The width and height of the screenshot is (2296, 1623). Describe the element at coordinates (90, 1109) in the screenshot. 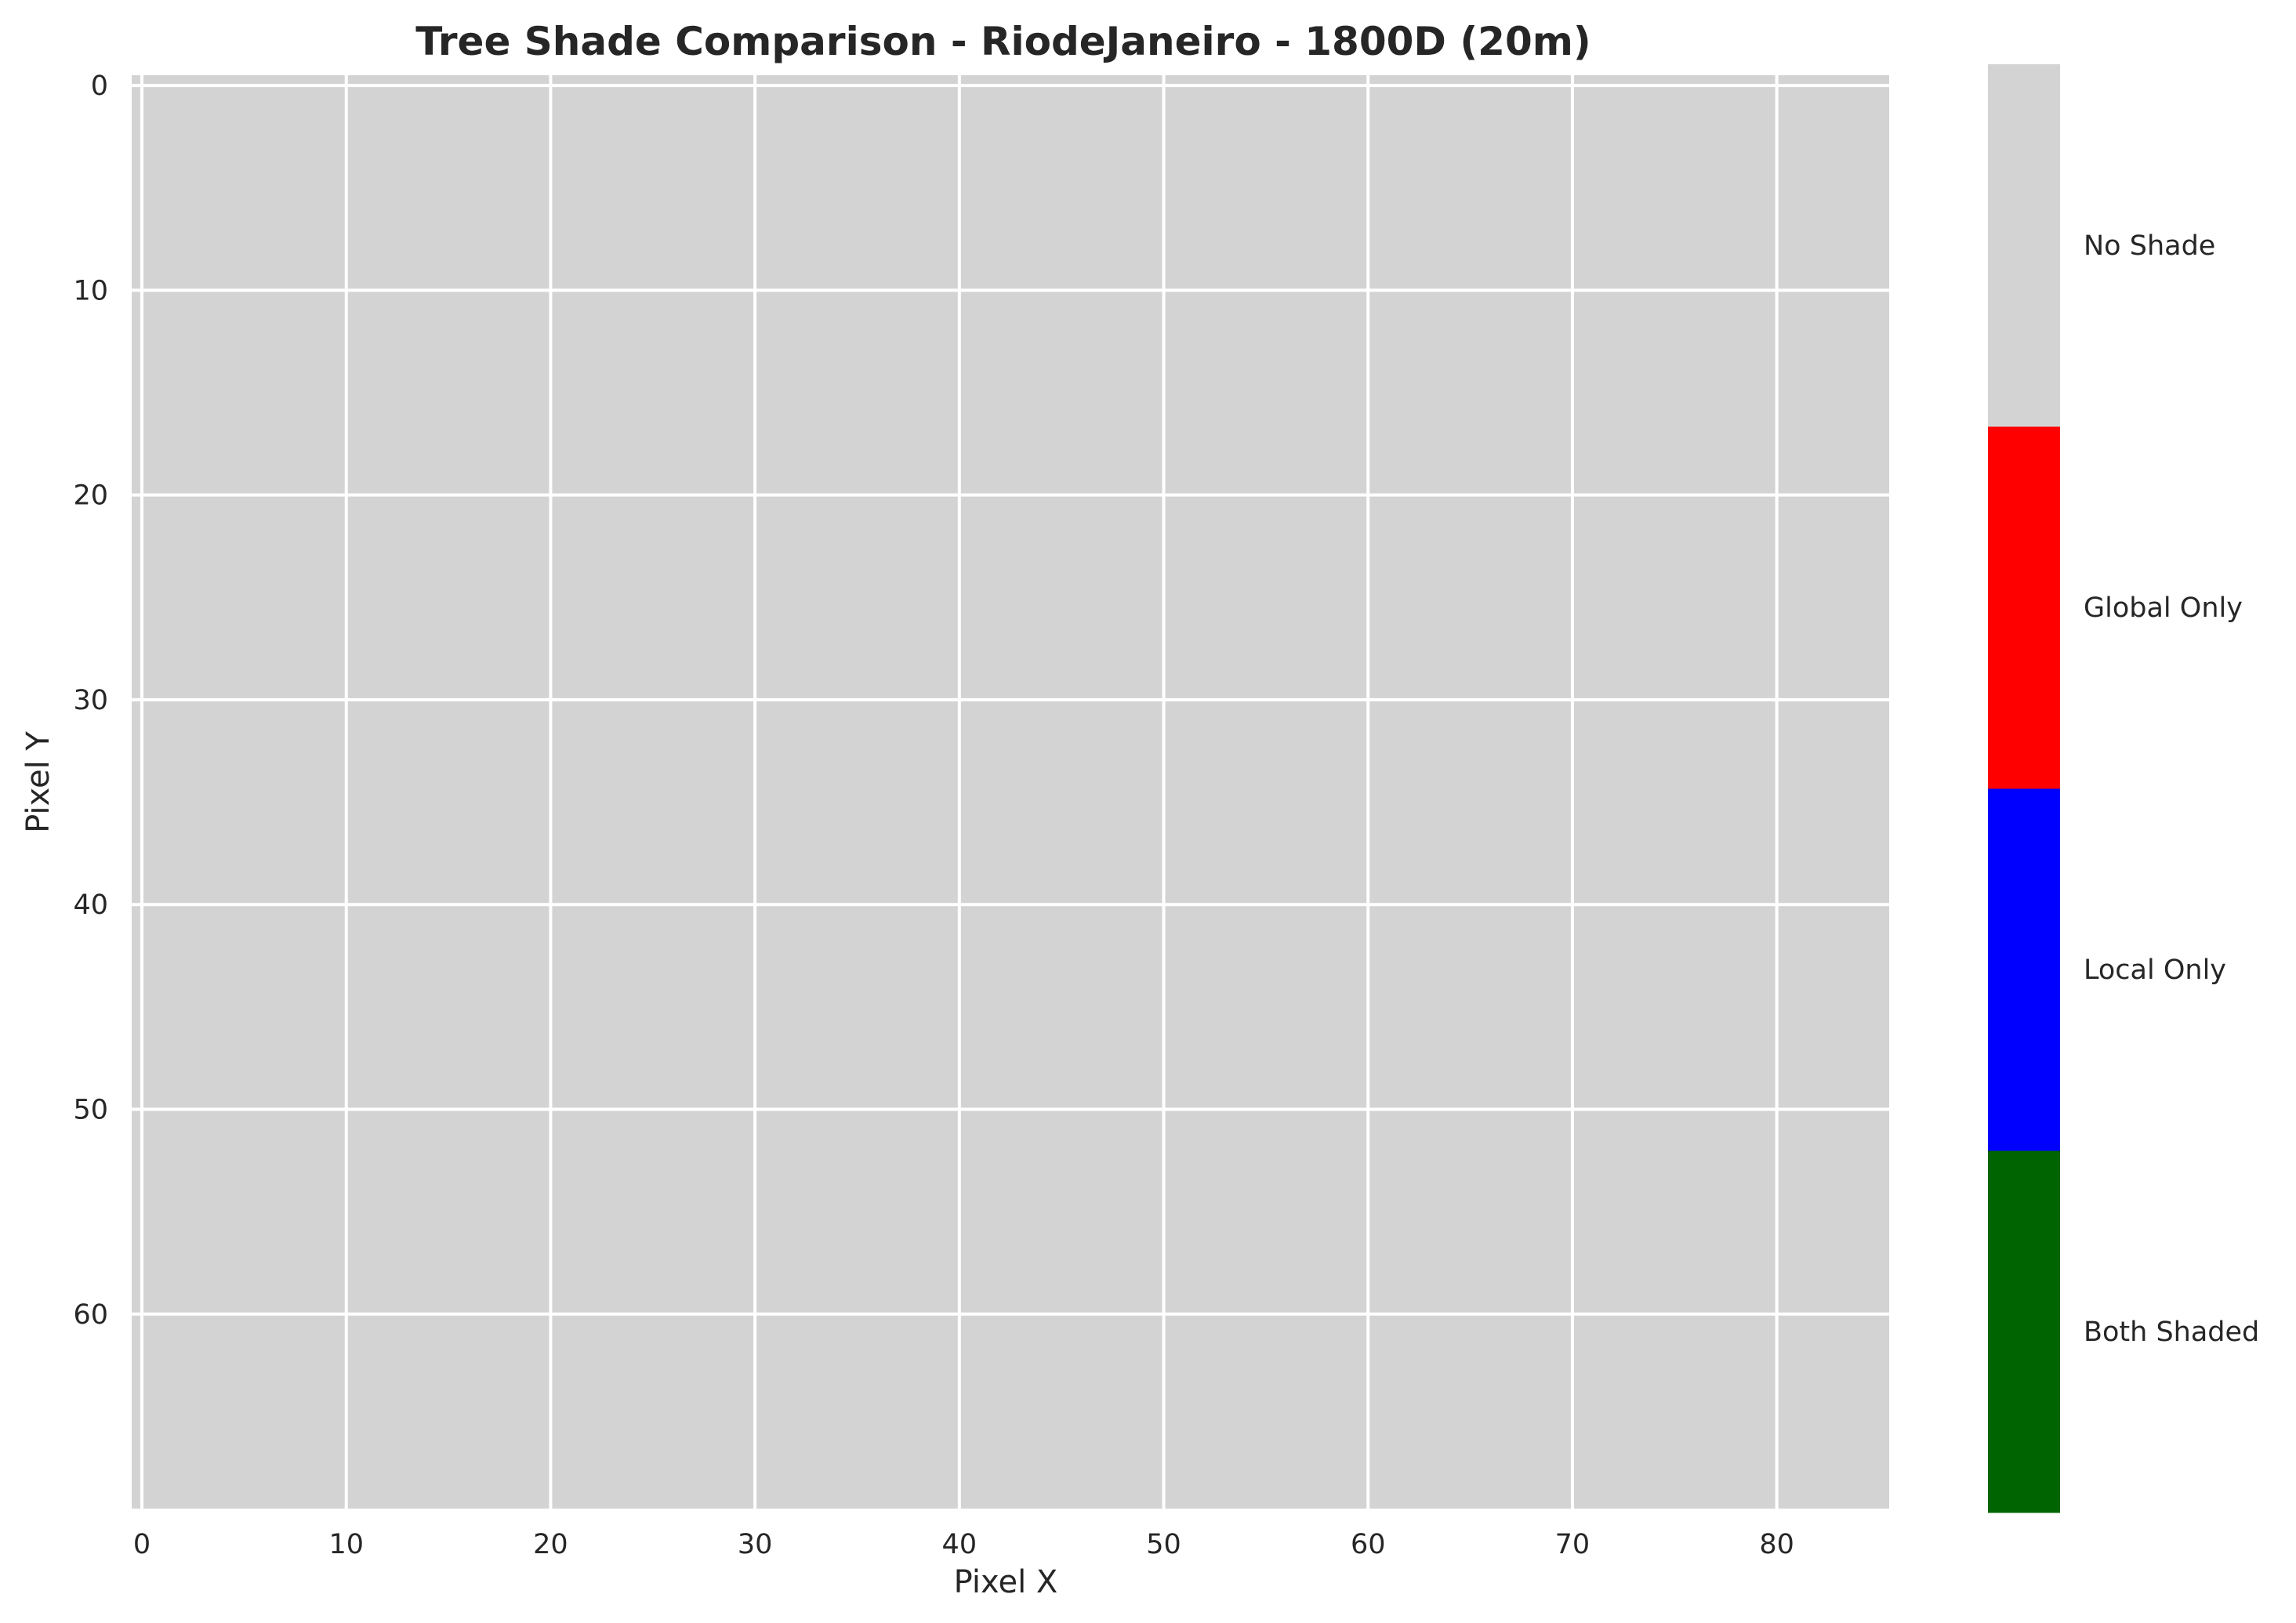

I see `y-tick-label: 50` at that location.